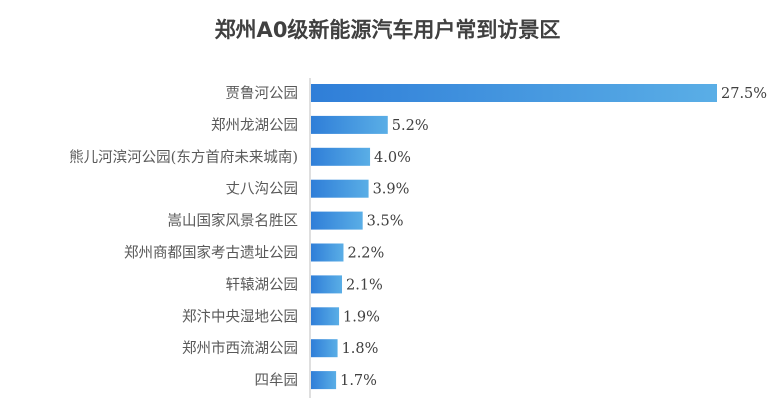 The width and height of the screenshot is (775, 401). I want to click on data-label: 5.2%, so click(410, 126).